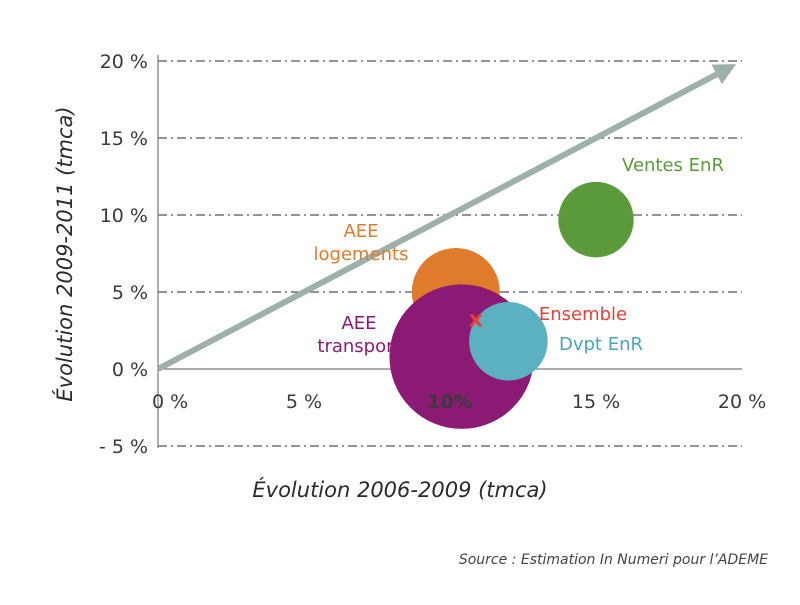  I want to click on y-tick-label: 20 %, so click(124, 62).